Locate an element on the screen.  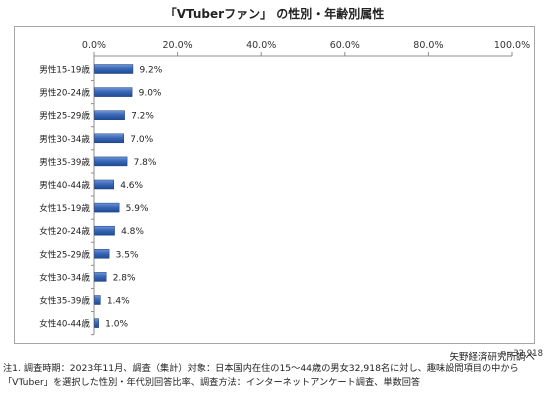
sample-size-annotation: n=32,918 is located at coordinates (521, 354).